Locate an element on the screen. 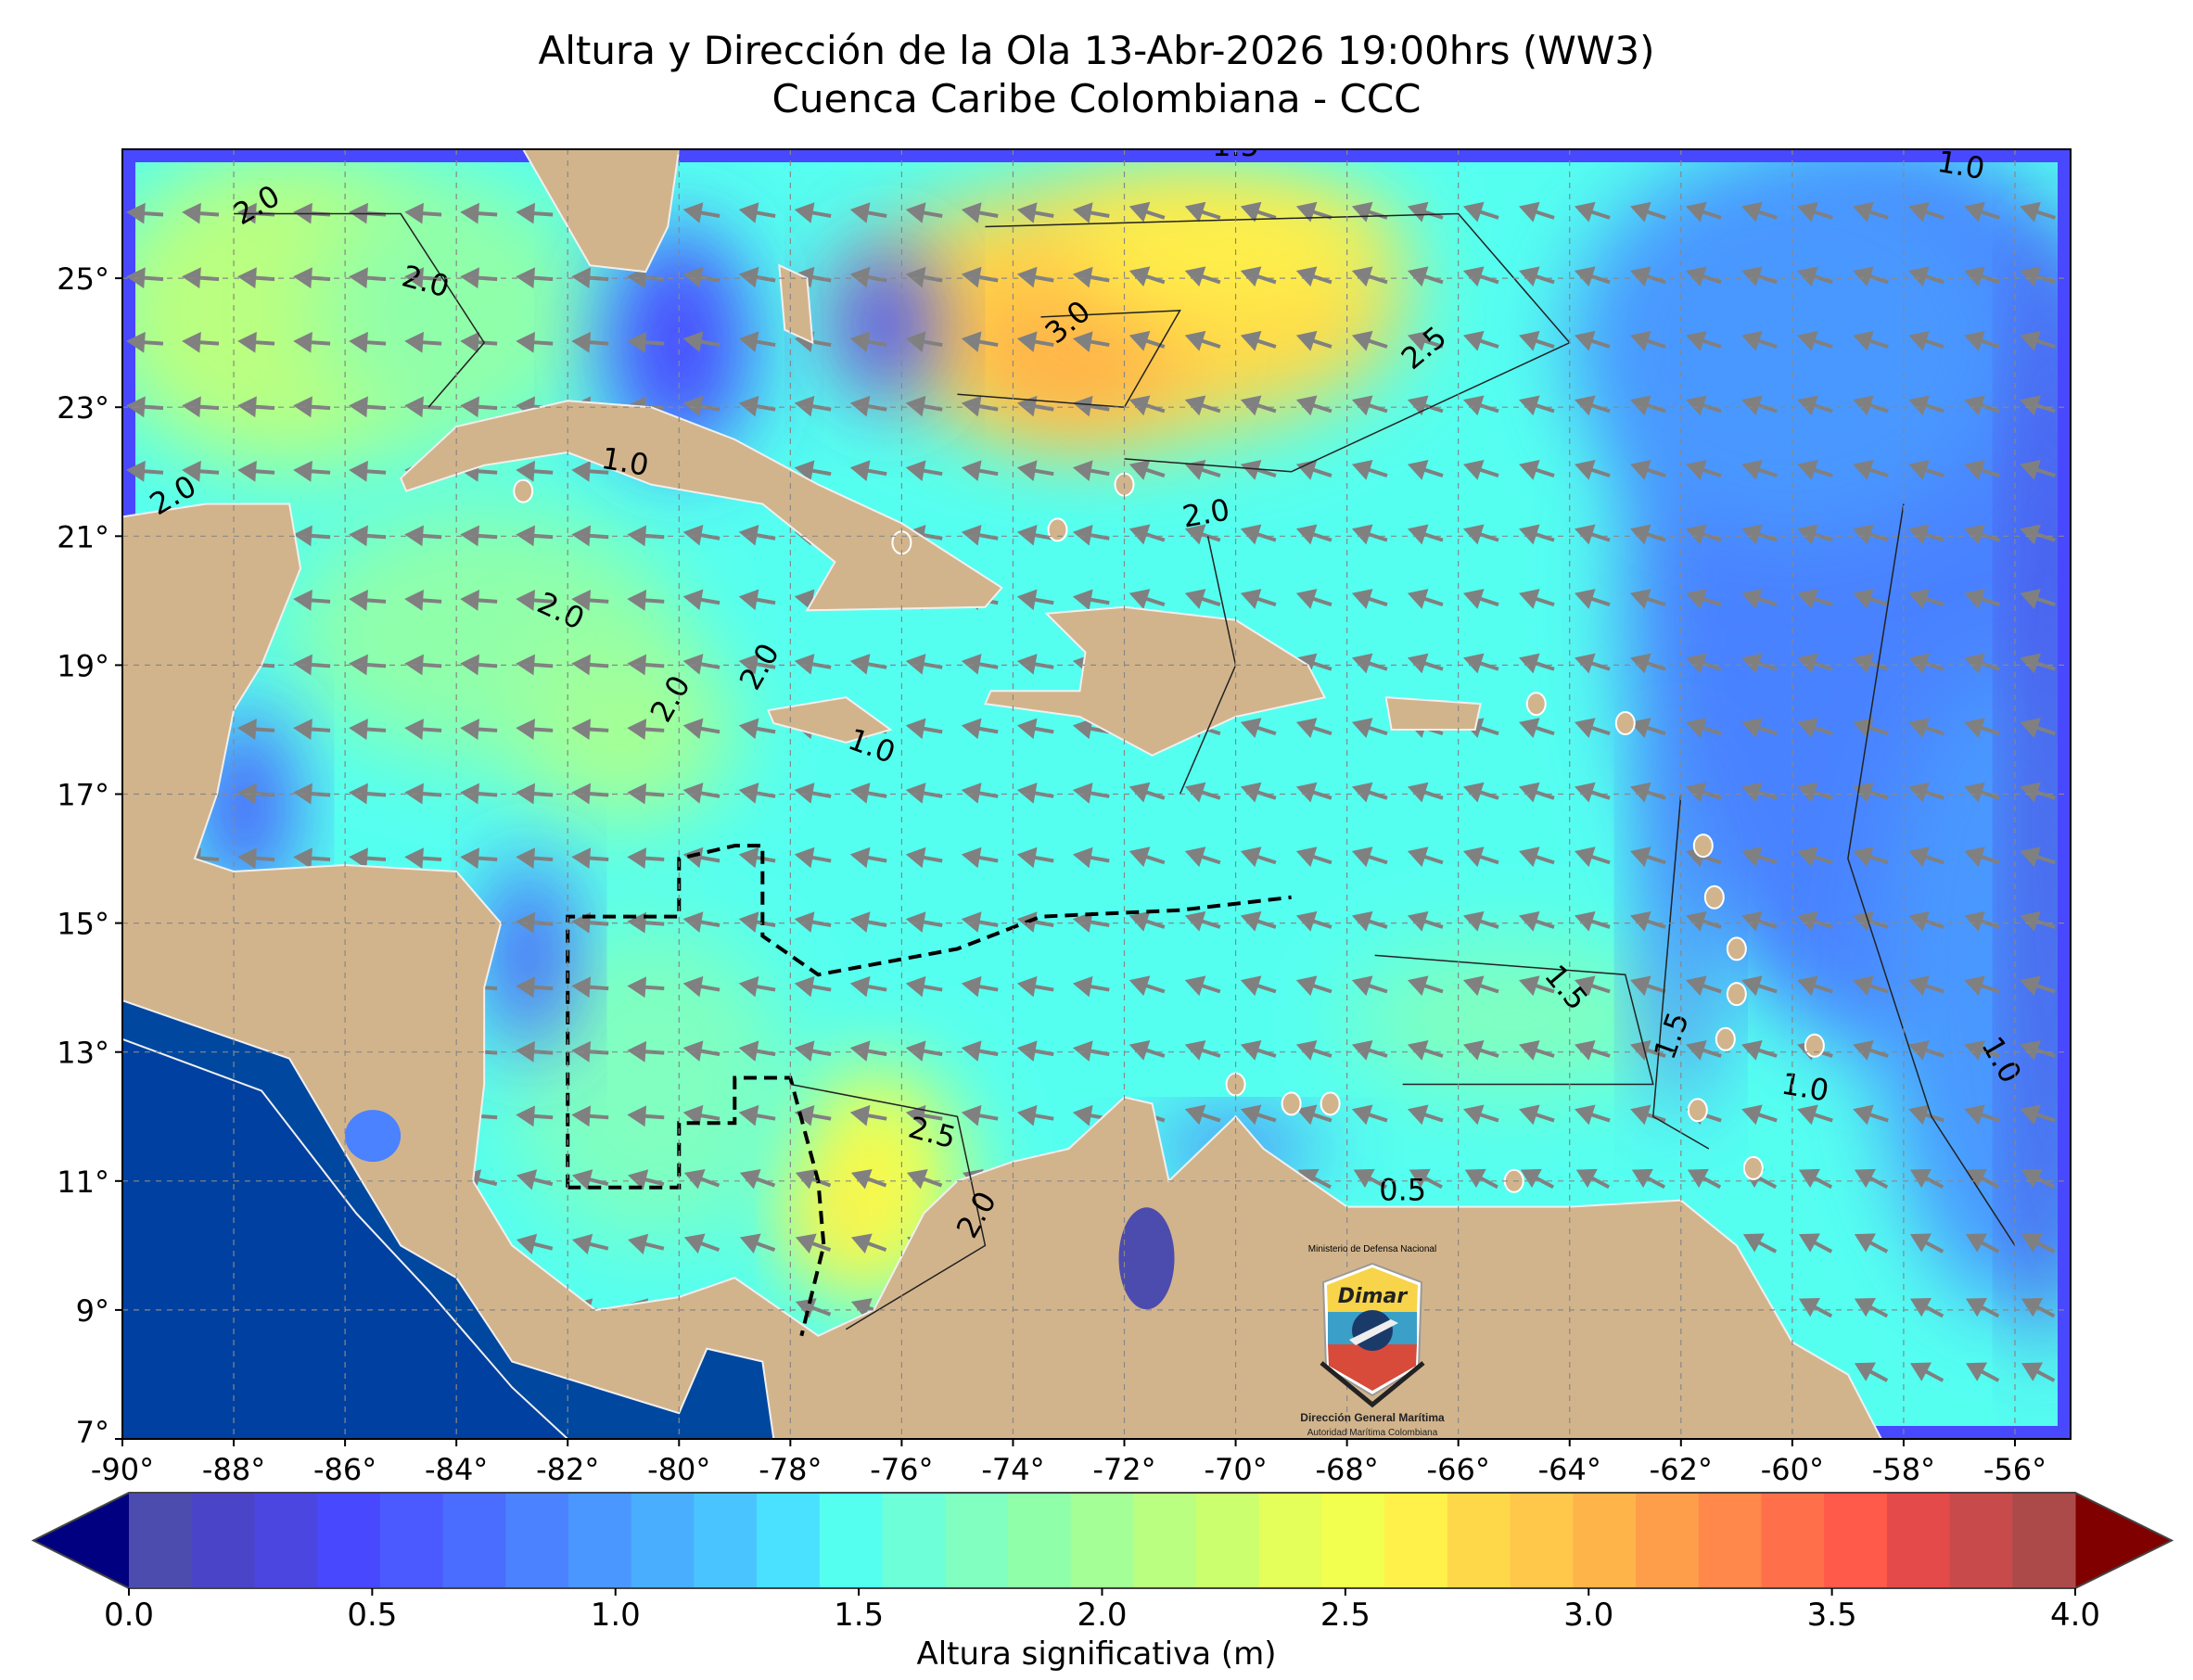 Image resolution: width=2193 pixels, height=1680 pixels. colorbar-tick-label: 1.0 is located at coordinates (616, 1615).